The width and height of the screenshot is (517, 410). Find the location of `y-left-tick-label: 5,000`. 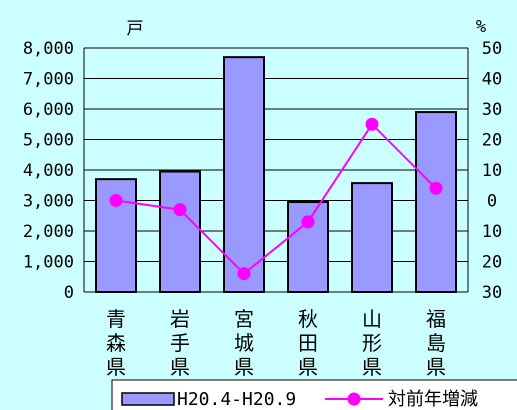

y-left-tick-label: 5,000 is located at coordinates (48, 141).